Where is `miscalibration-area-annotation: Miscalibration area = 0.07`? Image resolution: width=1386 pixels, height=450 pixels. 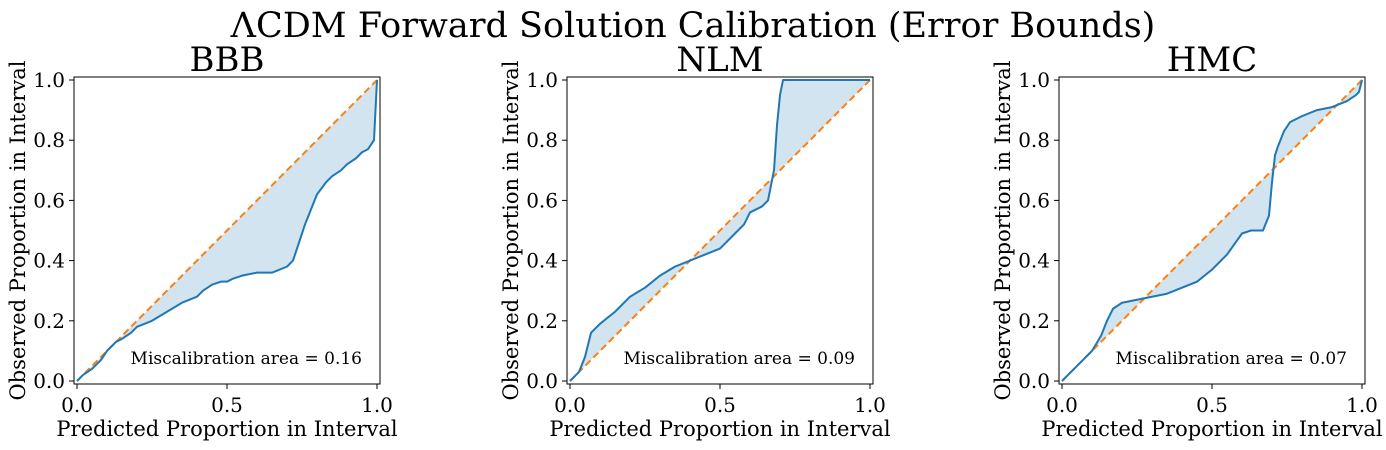
miscalibration-area-annotation: Miscalibration area = 0.07 is located at coordinates (1231, 359).